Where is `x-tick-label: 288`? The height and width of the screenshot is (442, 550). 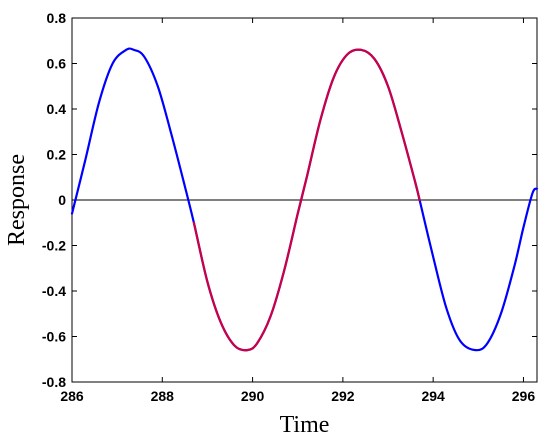
x-tick-label: 288 is located at coordinates (163, 396).